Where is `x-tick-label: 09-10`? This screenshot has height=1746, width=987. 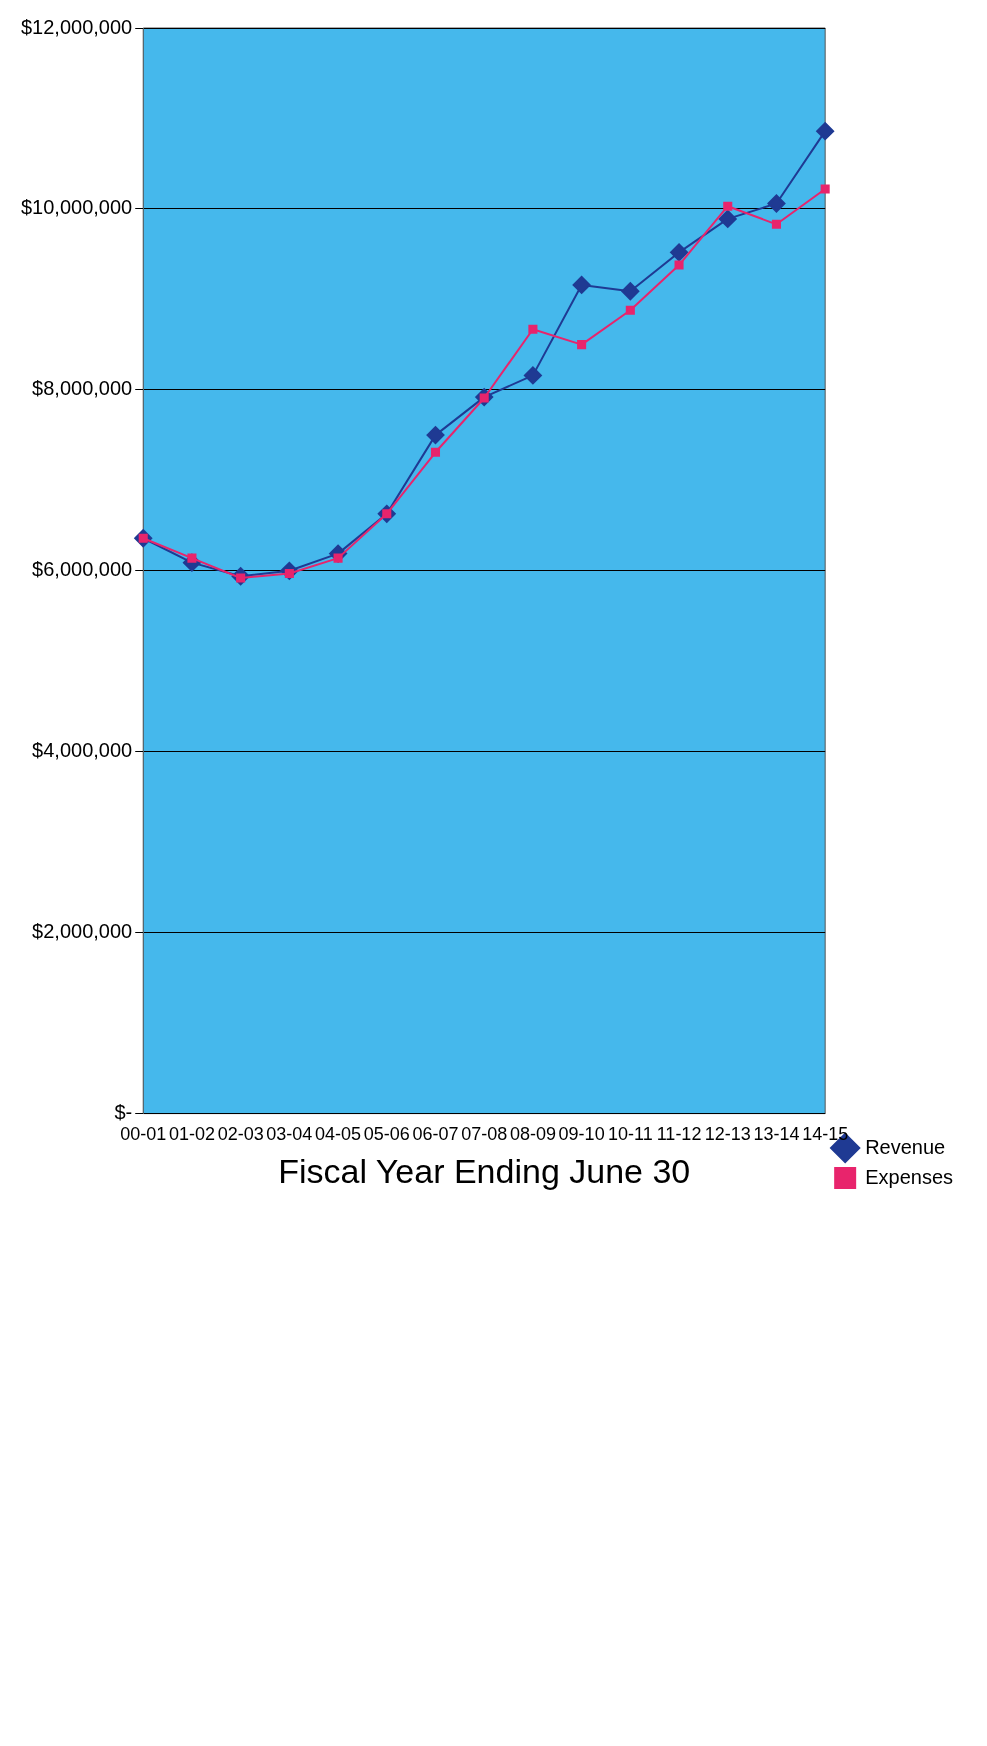
x-tick-label: 09-10 is located at coordinates (581, 1134).